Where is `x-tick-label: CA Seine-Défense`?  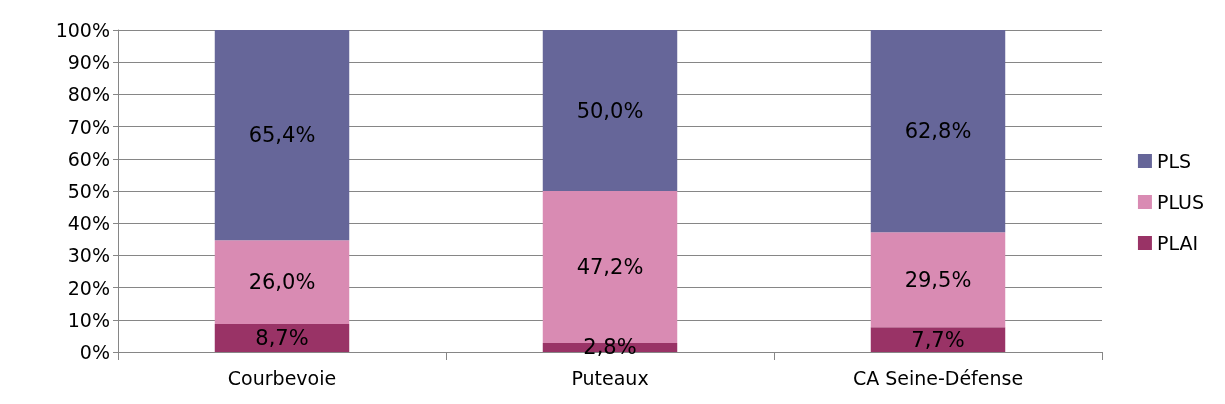 x-tick-label: CA Seine-Défense is located at coordinates (938, 377).